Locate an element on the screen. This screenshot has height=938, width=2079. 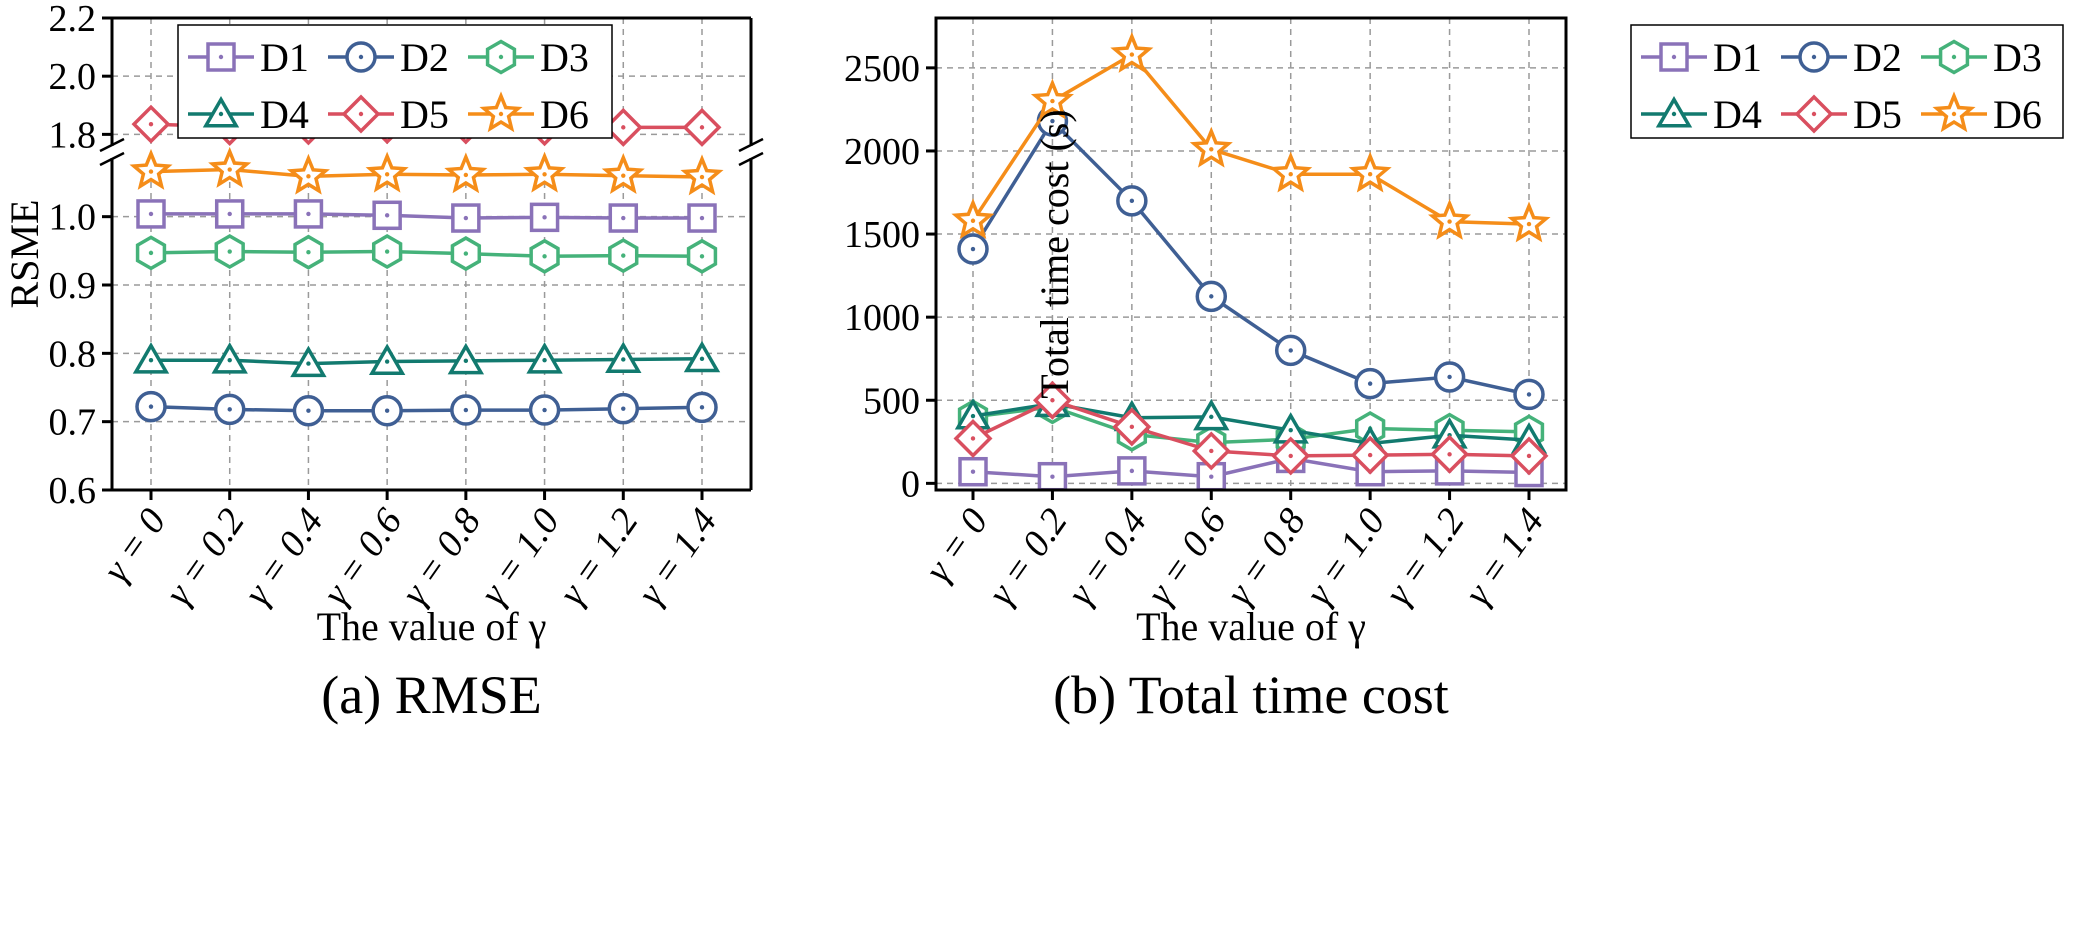
y-tick-label: 1500 is located at coordinates (882, 235).